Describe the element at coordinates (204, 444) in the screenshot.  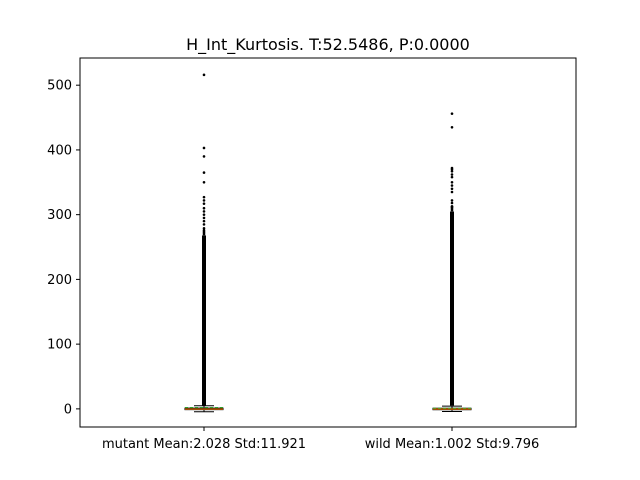
I see `x-category-label: mutant Mean:2.028 Std:11.921` at that location.